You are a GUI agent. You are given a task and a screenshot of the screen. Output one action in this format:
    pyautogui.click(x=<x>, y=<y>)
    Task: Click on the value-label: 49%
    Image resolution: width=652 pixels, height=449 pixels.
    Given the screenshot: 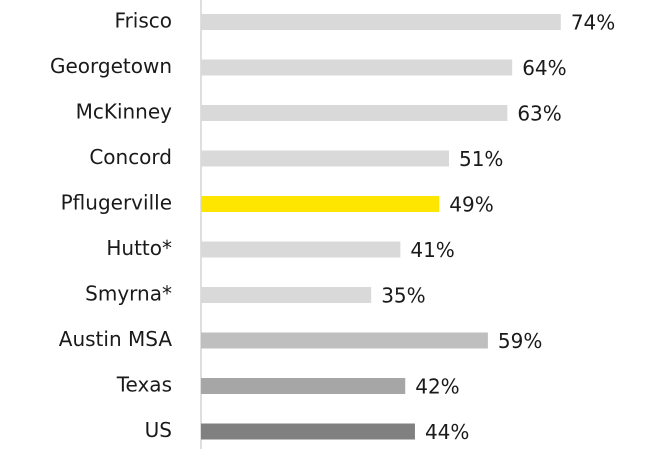 What is the action you would take?
    pyautogui.click(x=471, y=205)
    